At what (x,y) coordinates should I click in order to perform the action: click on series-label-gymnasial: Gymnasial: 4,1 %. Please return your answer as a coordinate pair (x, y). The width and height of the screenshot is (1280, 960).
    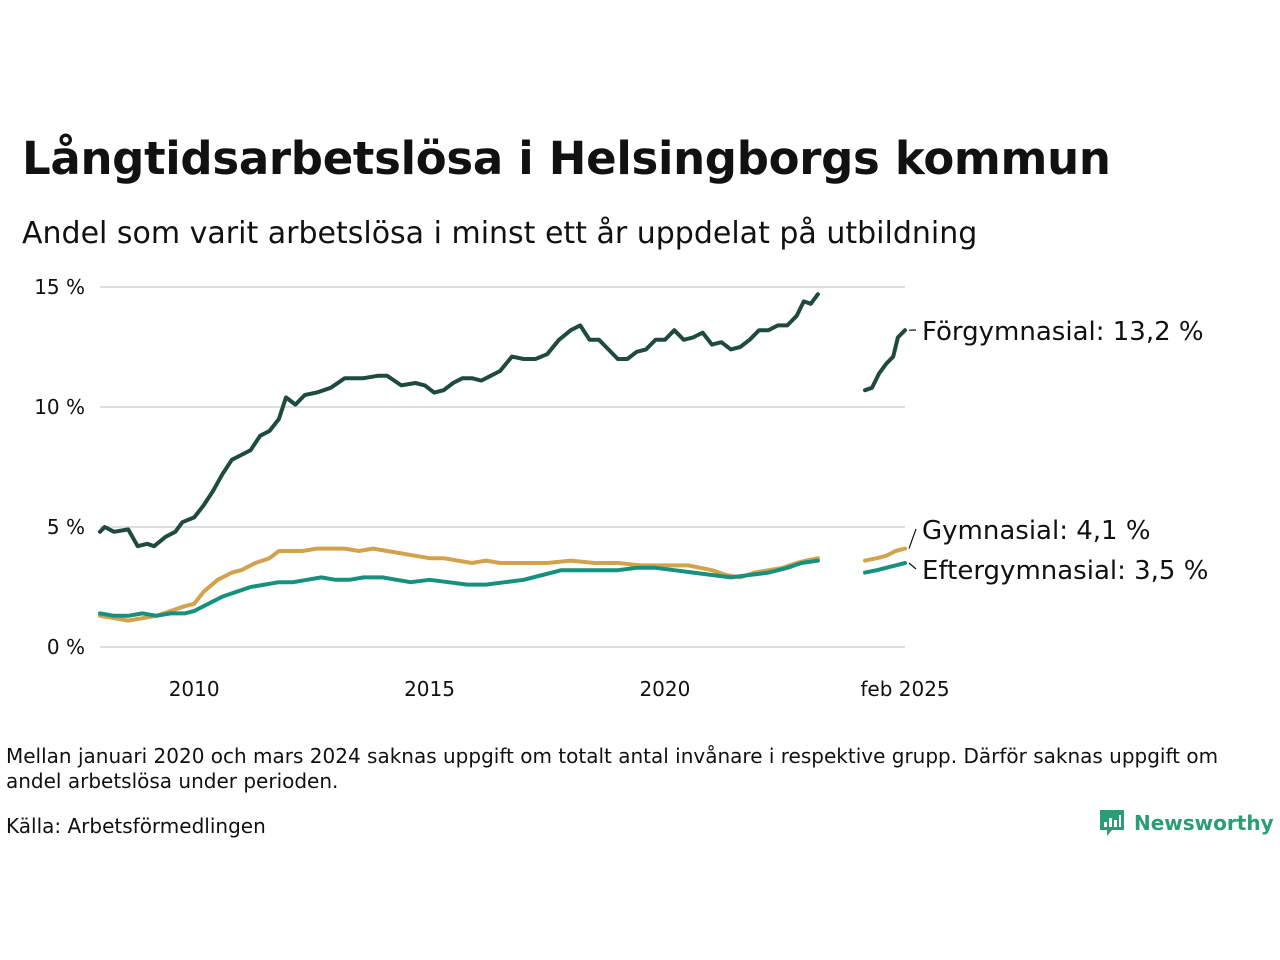
    Looking at the image, I should click on (1036, 531).